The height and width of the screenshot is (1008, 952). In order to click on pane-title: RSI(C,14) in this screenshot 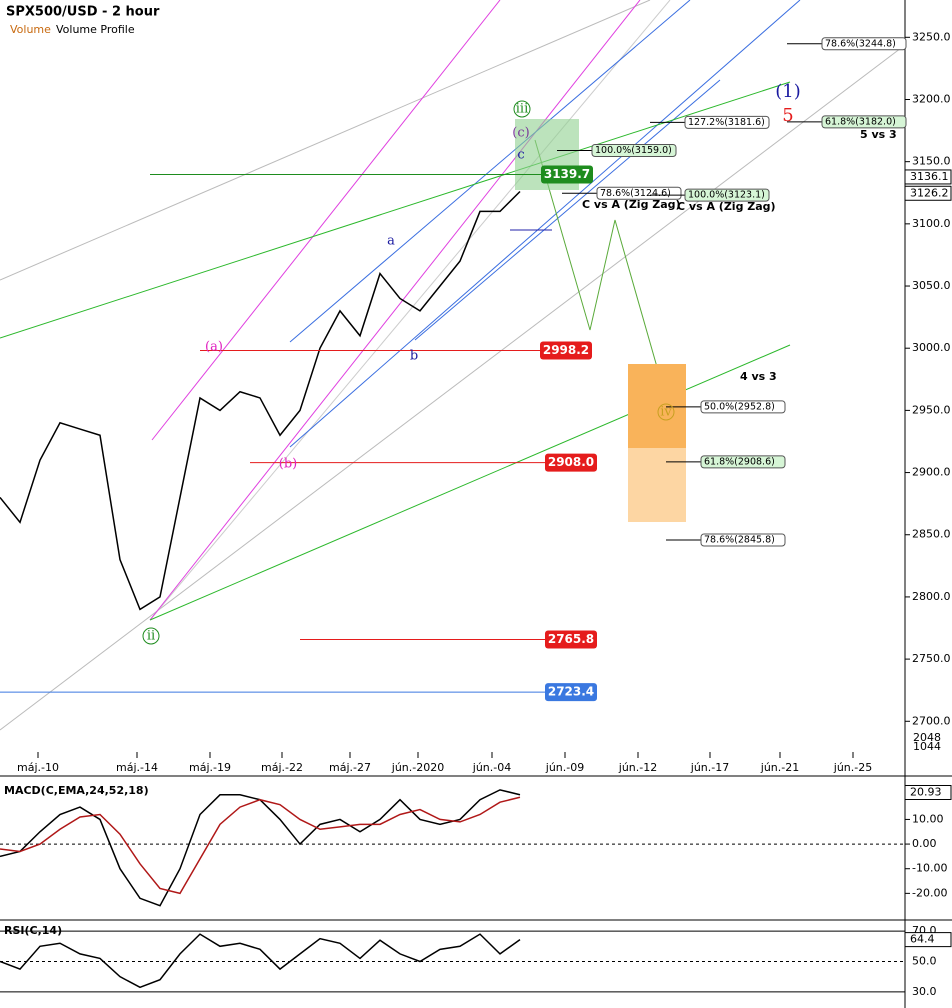, I will do `click(33, 930)`.